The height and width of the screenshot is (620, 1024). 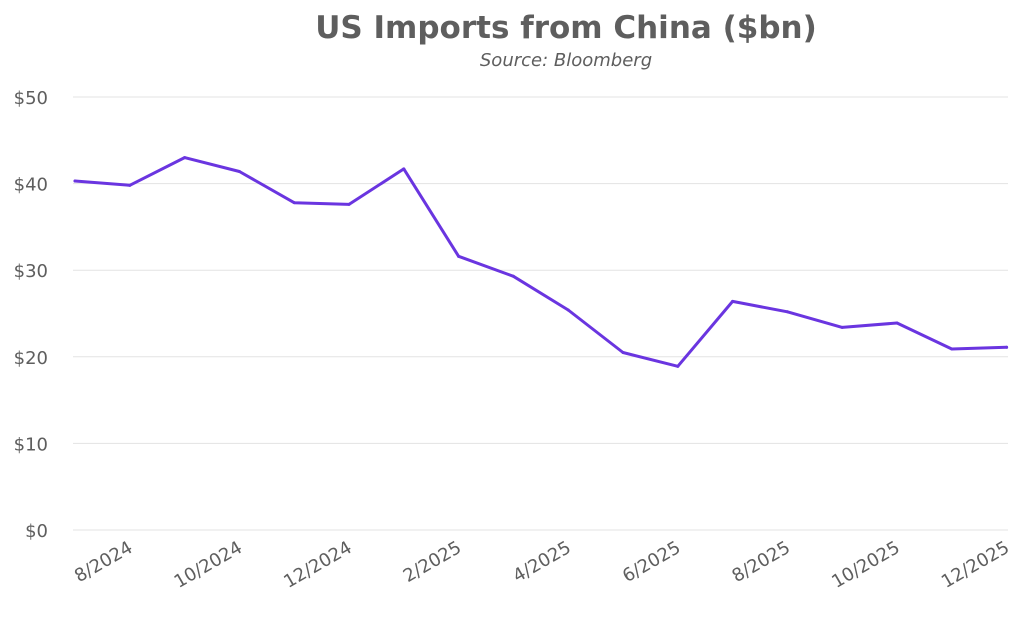 I want to click on x-tick-label: 6/2025, so click(x=651, y=562).